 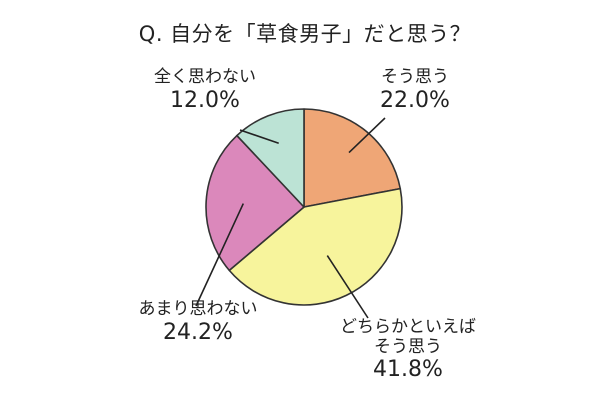 I want to click on chart-title: Q. 自分を「草食男子」だと思う？, so click(x=305, y=34).